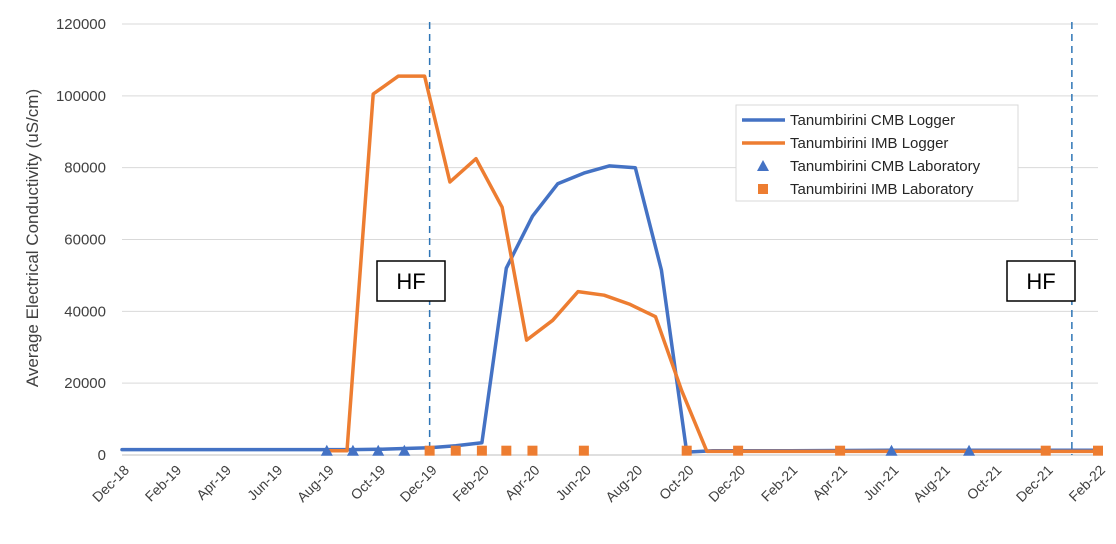 The width and height of the screenshot is (1116, 544). What do you see at coordinates (32, 238) in the screenshot?
I see `y-axis-title: Average Electrical Conductivity (uS/cm)` at bounding box center [32, 238].